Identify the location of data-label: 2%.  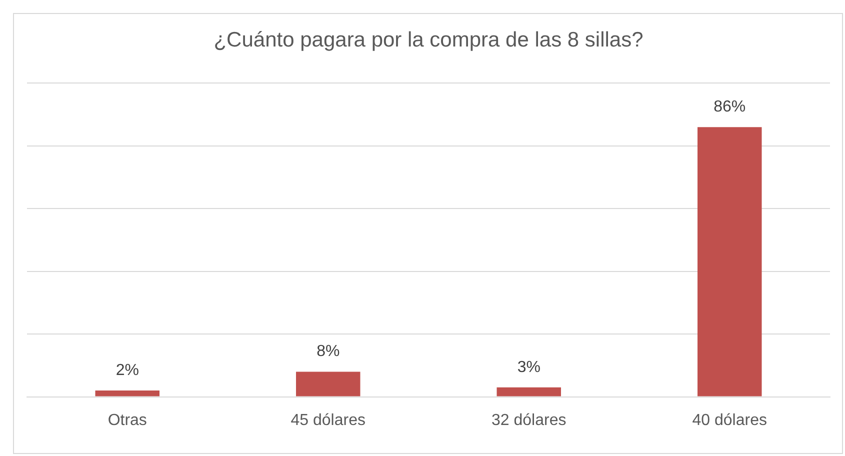
(127, 370).